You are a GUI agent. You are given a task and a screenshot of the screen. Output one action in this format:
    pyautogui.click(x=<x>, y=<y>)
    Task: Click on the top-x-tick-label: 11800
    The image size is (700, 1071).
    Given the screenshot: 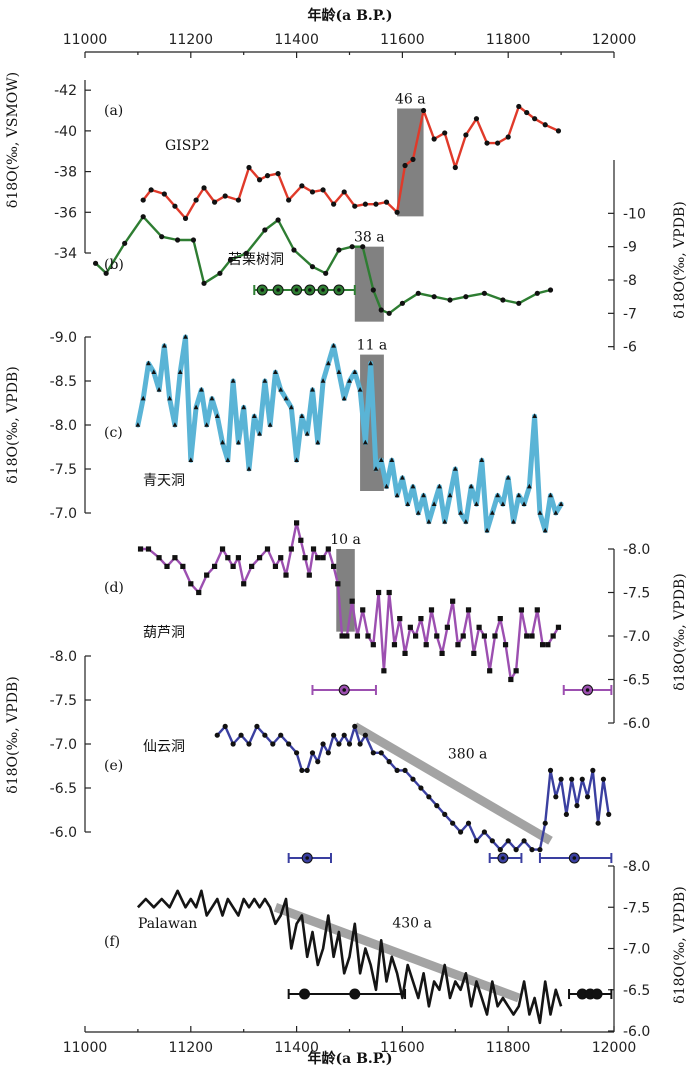 What is the action you would take?
    pyautogui.click(x=508, y=40)
    